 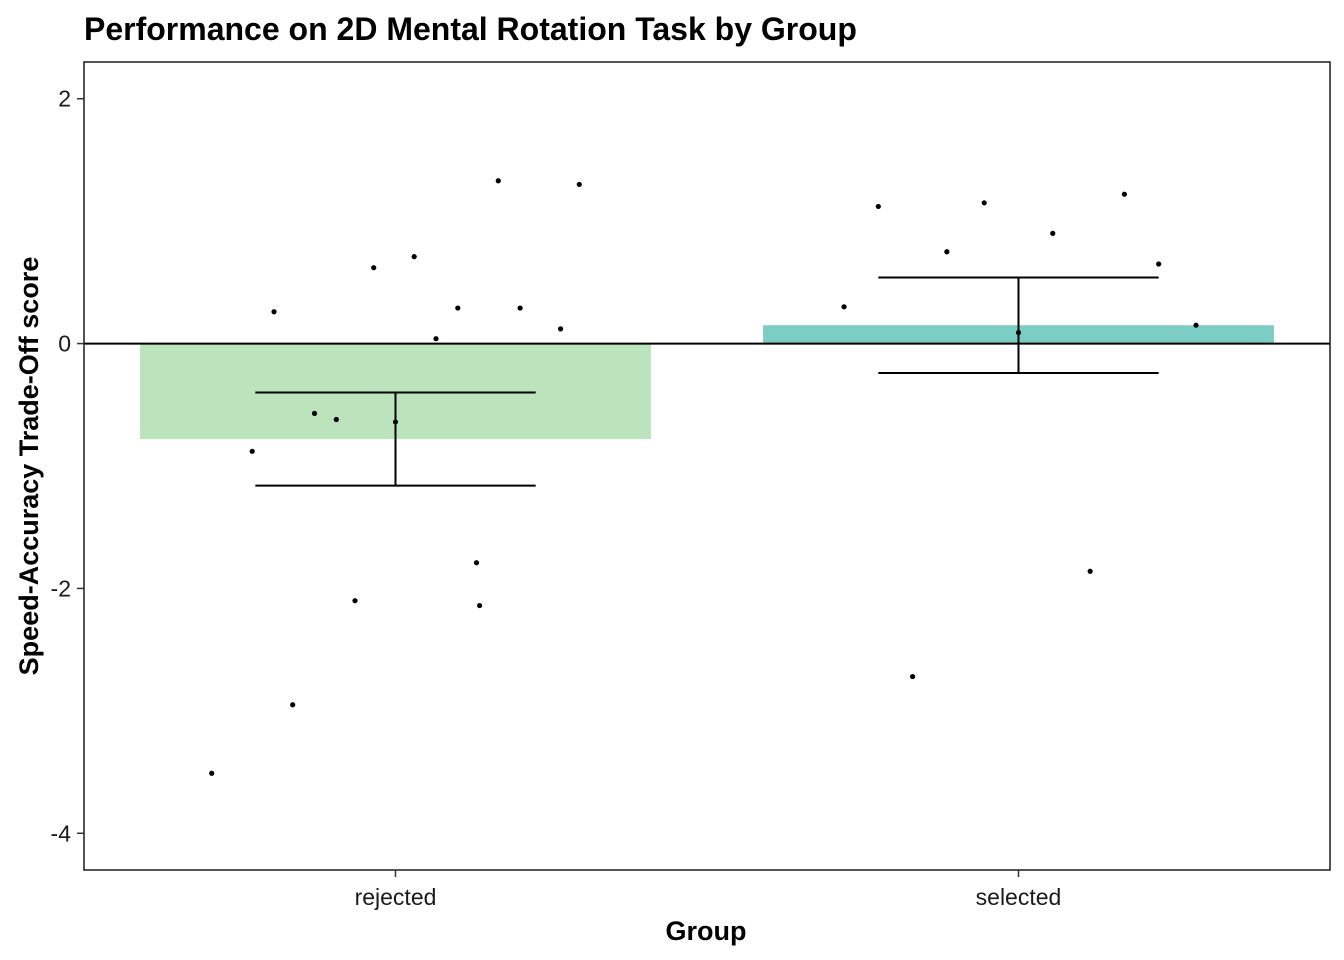 What do you see at coordinates (61, 588) in the screenshot?
I see `y-tick-label: -2` at bounding box center [61, 588].